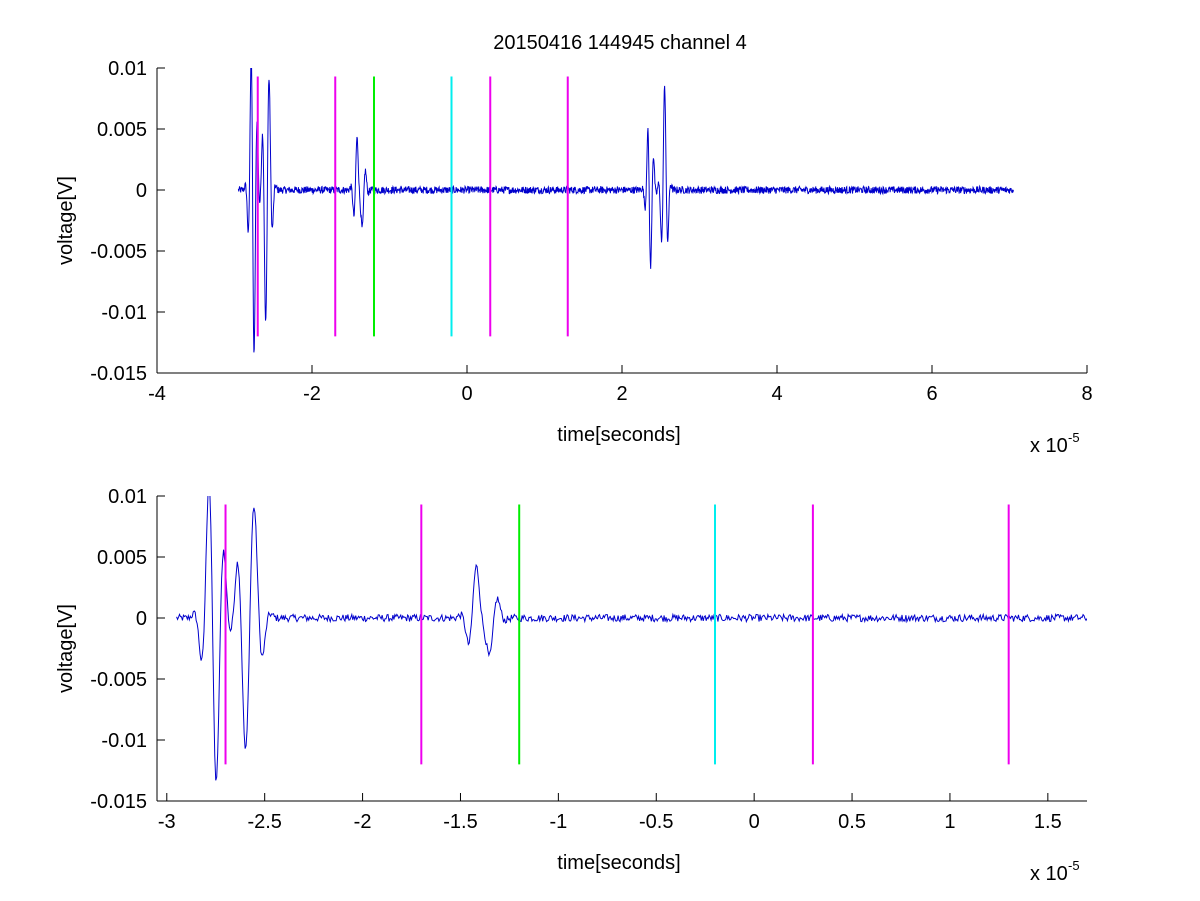 The height and width of the screenshot is (901, 1200). What do you see at coordinates (776, 394) in the screenshot?
I see `x-tick-label: 4` at bounding box center [776, 394].